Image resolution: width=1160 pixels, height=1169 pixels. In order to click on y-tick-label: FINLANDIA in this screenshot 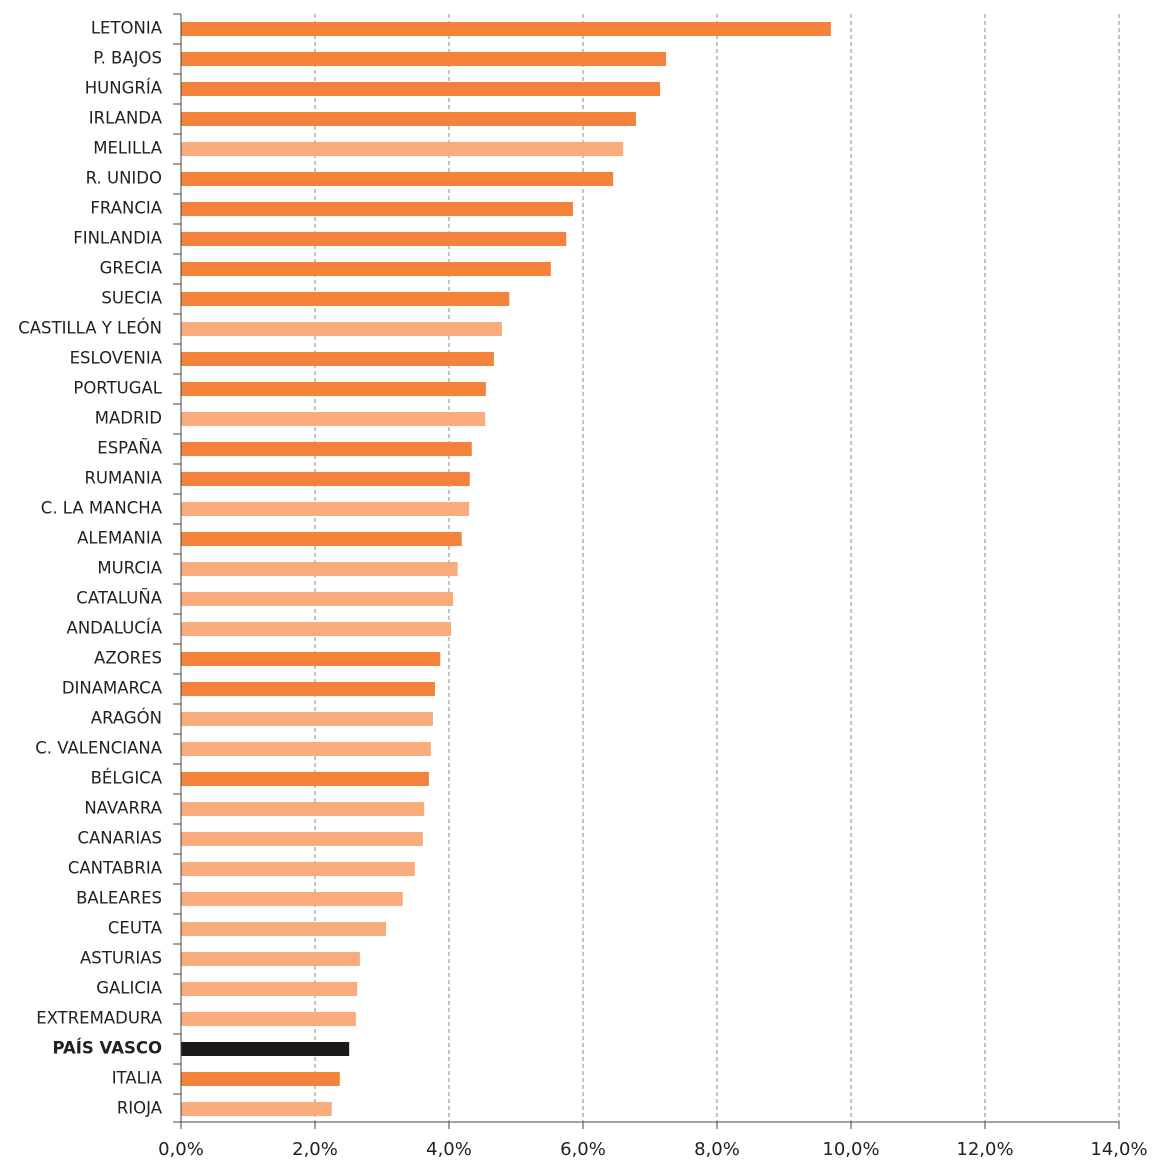, I will do `click(117, 238)`.